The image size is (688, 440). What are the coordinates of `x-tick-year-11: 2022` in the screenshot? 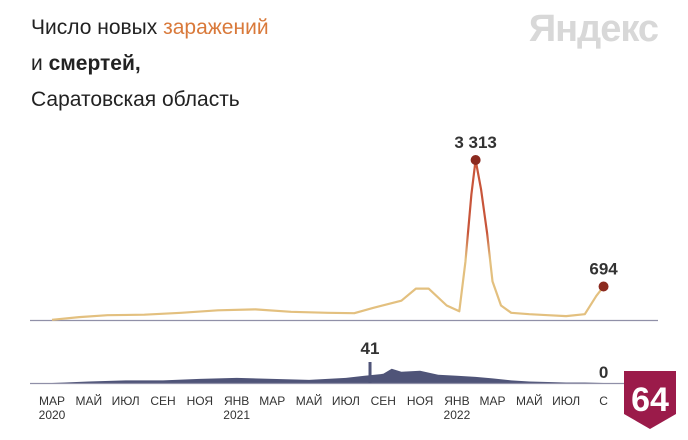 It's located at (457, 415).